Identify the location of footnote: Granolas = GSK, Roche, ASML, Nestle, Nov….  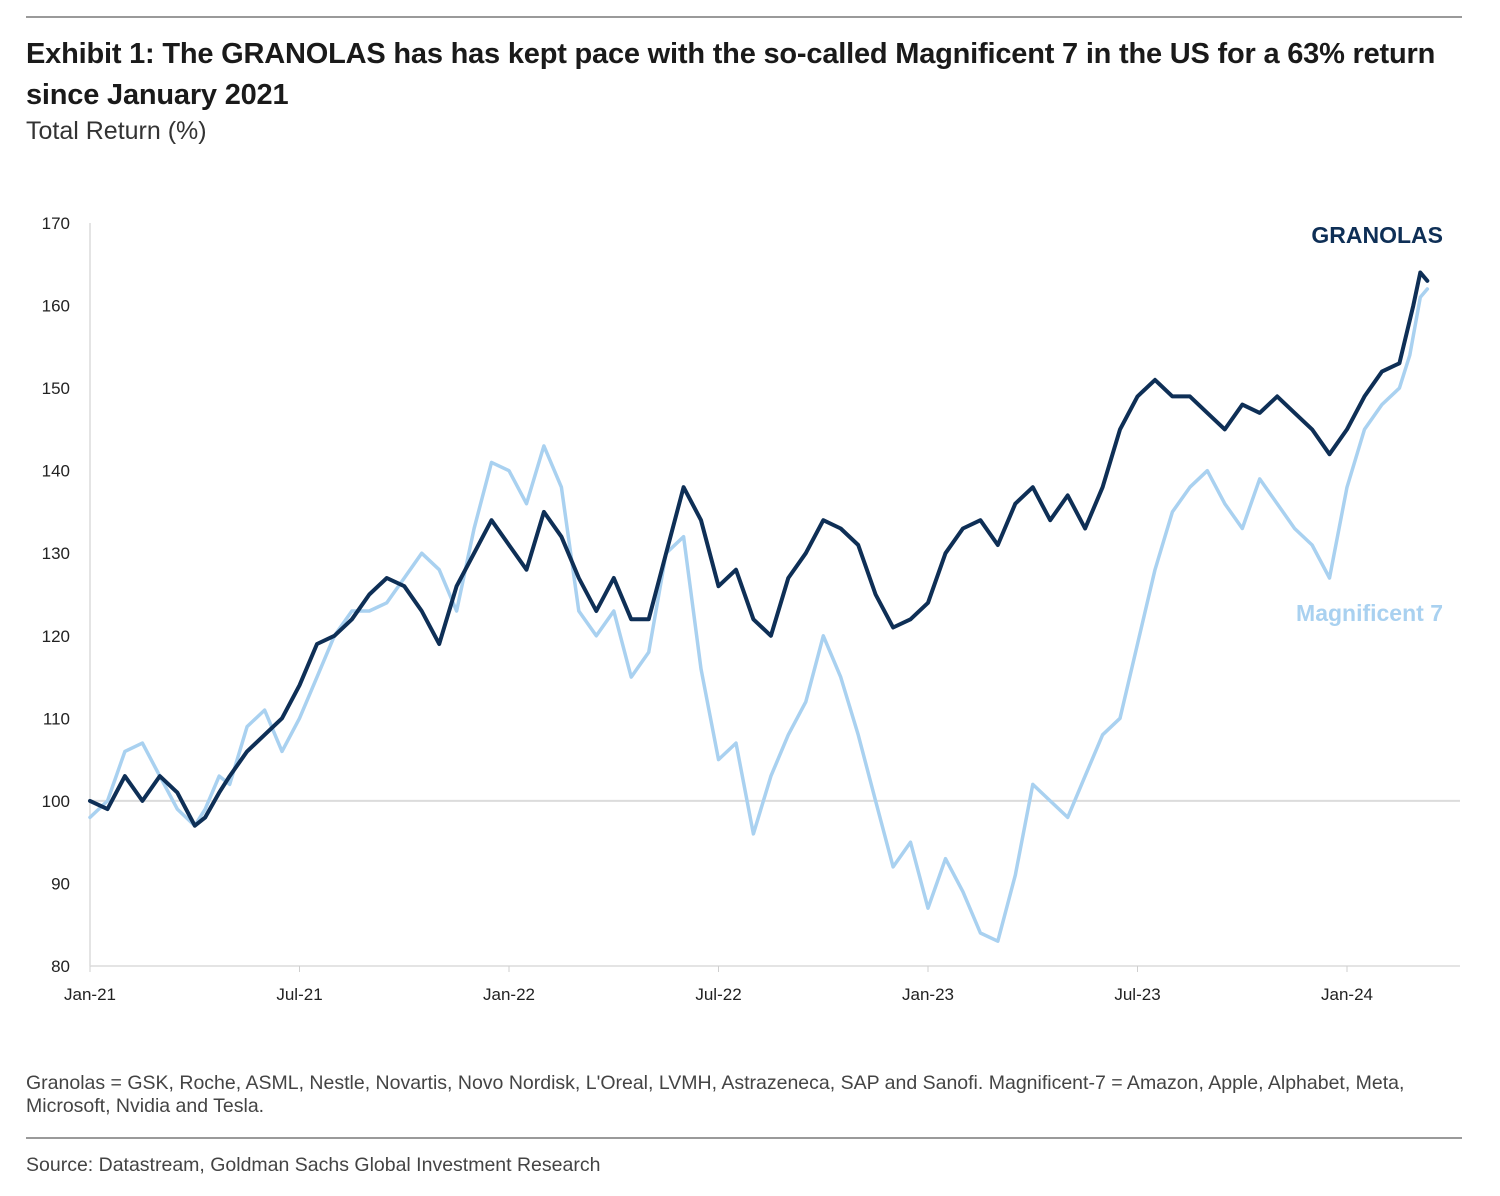
(715, 1094).